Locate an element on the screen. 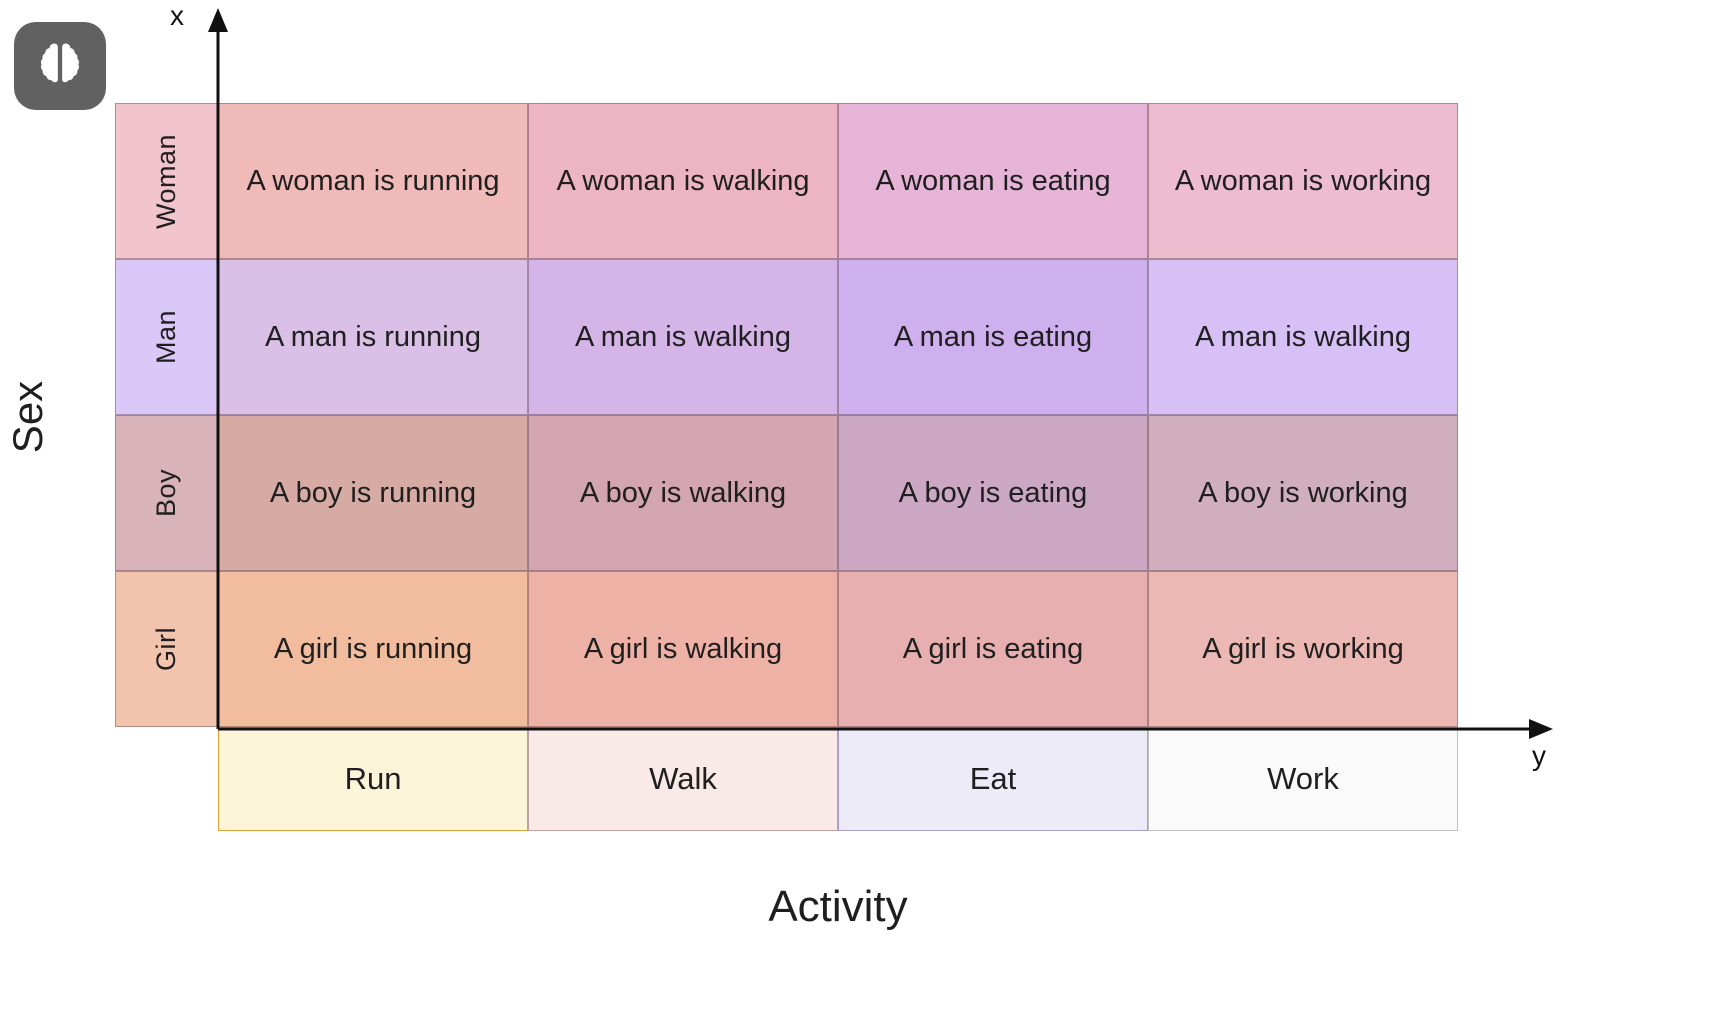 The image size is (1731, 1029). row-header-girl: Girl is located at coordinates (166, 649).